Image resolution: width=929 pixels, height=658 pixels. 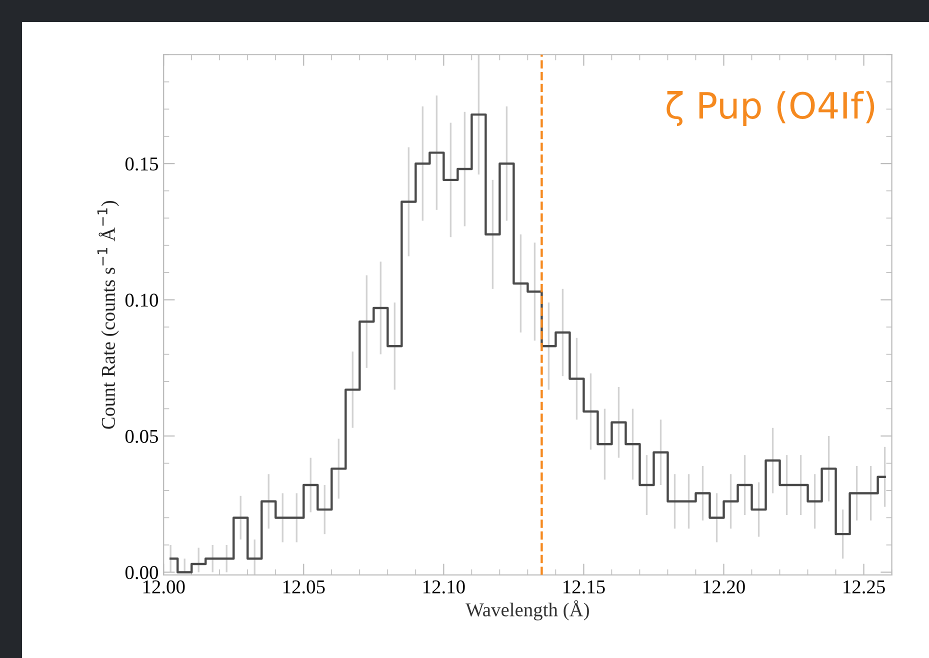 What do you see at coordinates (527, 610) in the screenshot?
I see `x-axis-title: Wavelength (Å)` at bounding box center [527, 610].